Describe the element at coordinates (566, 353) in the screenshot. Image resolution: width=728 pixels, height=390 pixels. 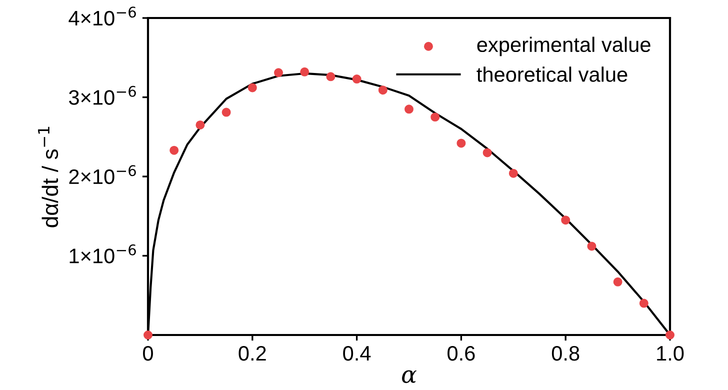
I see `x-tick-label: 0.8` at that location.